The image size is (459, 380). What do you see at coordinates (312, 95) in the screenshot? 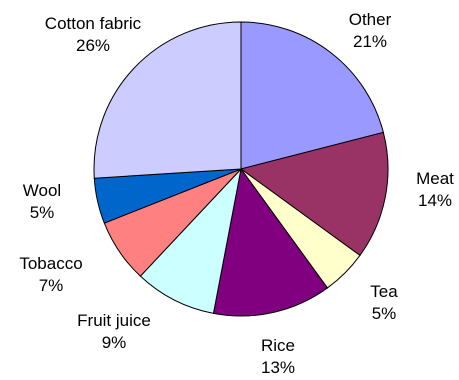
I see `pie-slice-other` at bounding box center [312, 95].